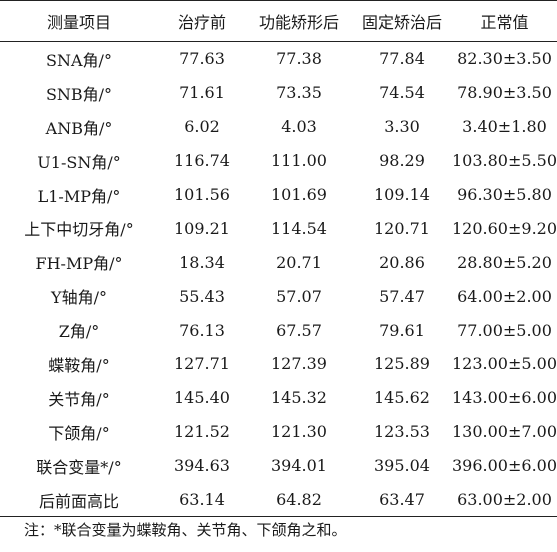  What do you see at coordinates (402, 398) in the screenshot?
I see `cell-after-fixed: 145.62` at bounding box center [402, 398].